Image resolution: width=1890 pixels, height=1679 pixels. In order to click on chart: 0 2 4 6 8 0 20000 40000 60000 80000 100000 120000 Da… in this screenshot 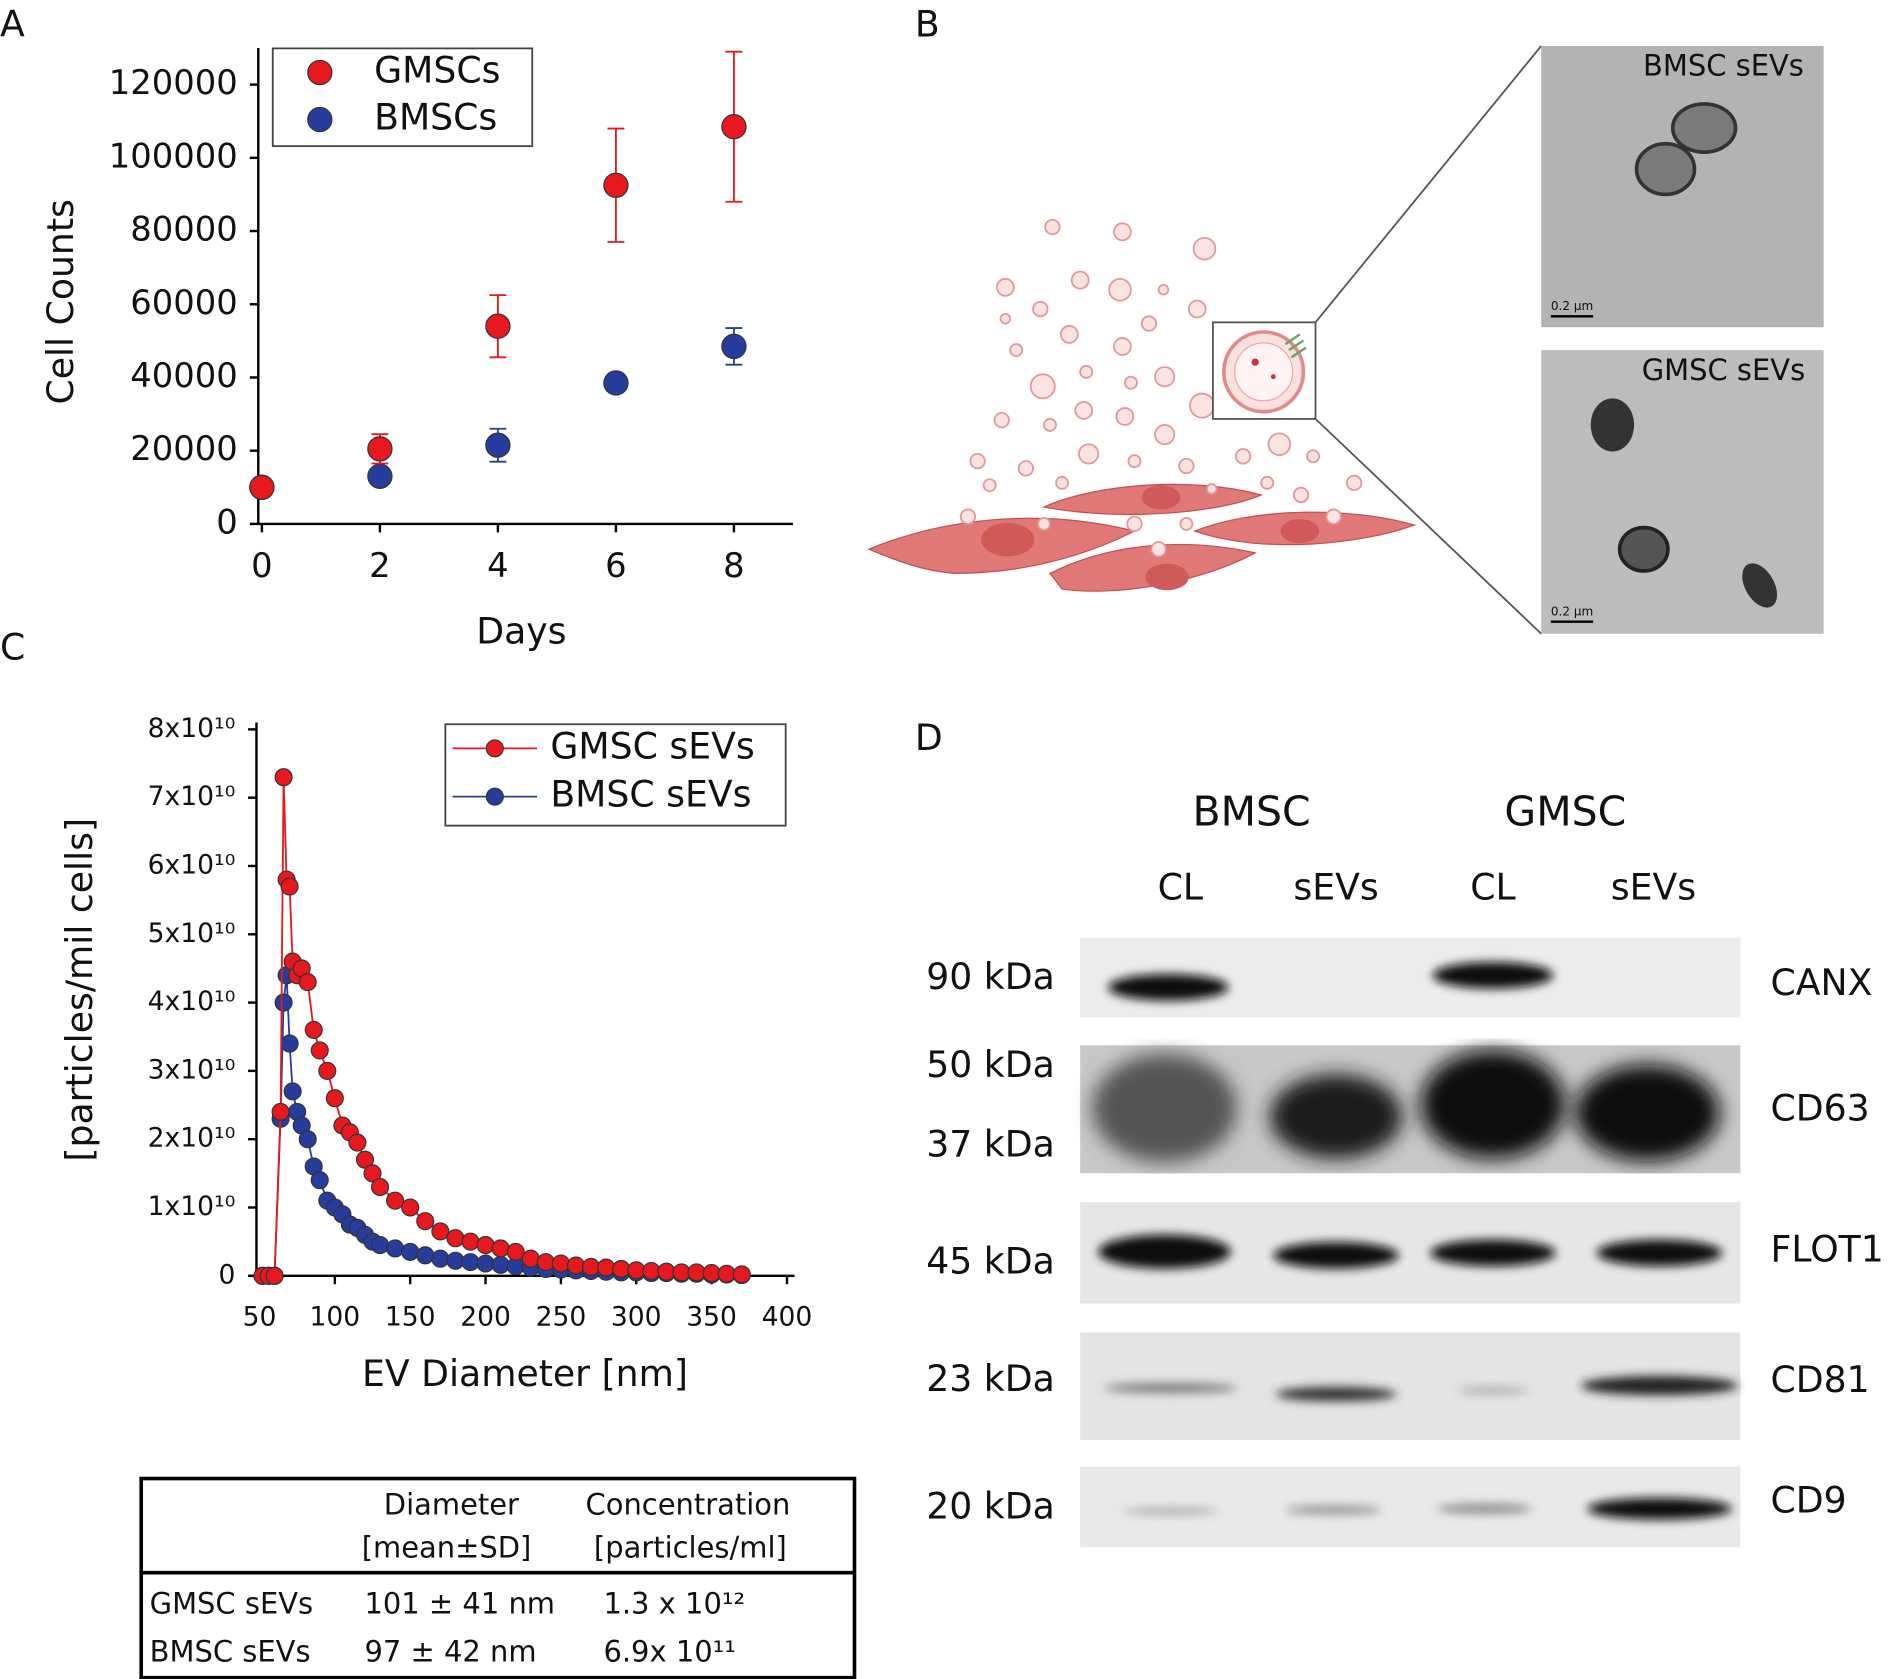, I will do `click(416, 350)`.